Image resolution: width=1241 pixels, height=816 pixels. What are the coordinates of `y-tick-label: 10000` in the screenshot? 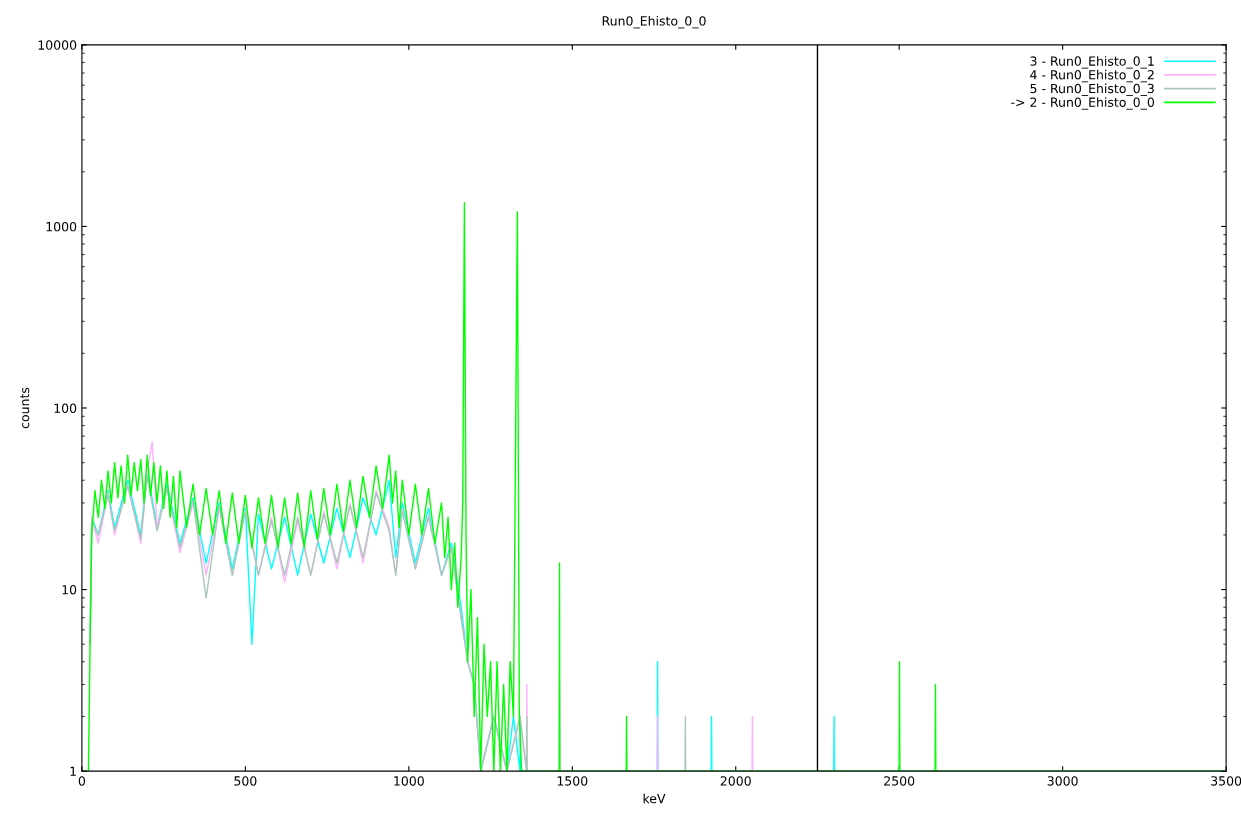 It's located at (57, 45).